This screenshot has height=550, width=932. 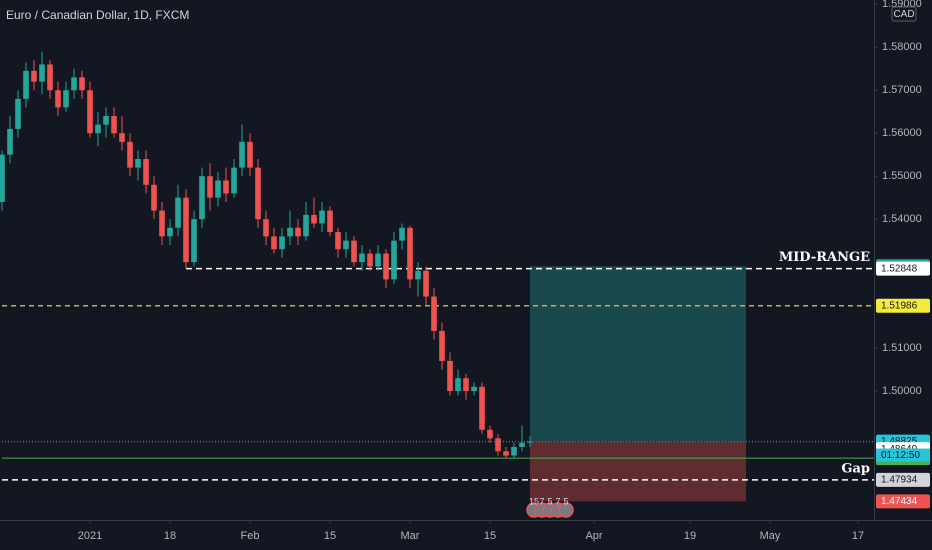 What do you see at coordinates (902, 90) in the screenshot?
I see `y-tick-label: 1.57000` at bounding box center [902, 90].